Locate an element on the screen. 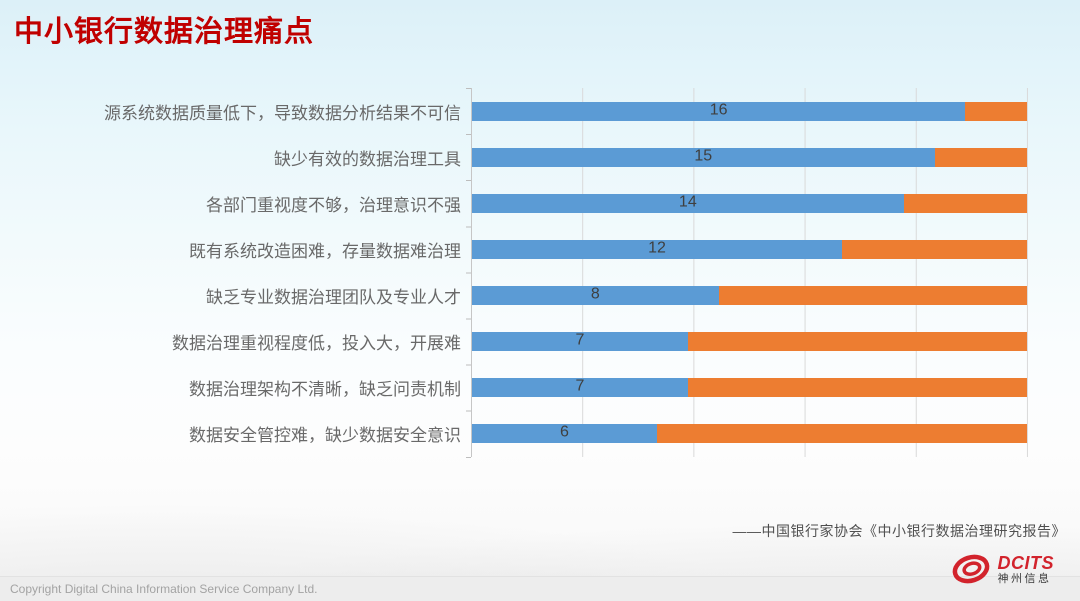  bar-track: 12 is located at coordinates (749, 249).